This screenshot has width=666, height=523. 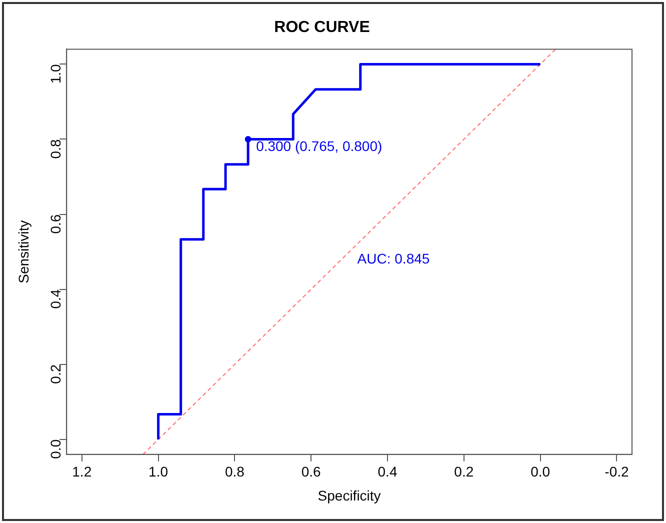 I want to click on annotation: AUC: 0.845, so click(x=393, y=258).